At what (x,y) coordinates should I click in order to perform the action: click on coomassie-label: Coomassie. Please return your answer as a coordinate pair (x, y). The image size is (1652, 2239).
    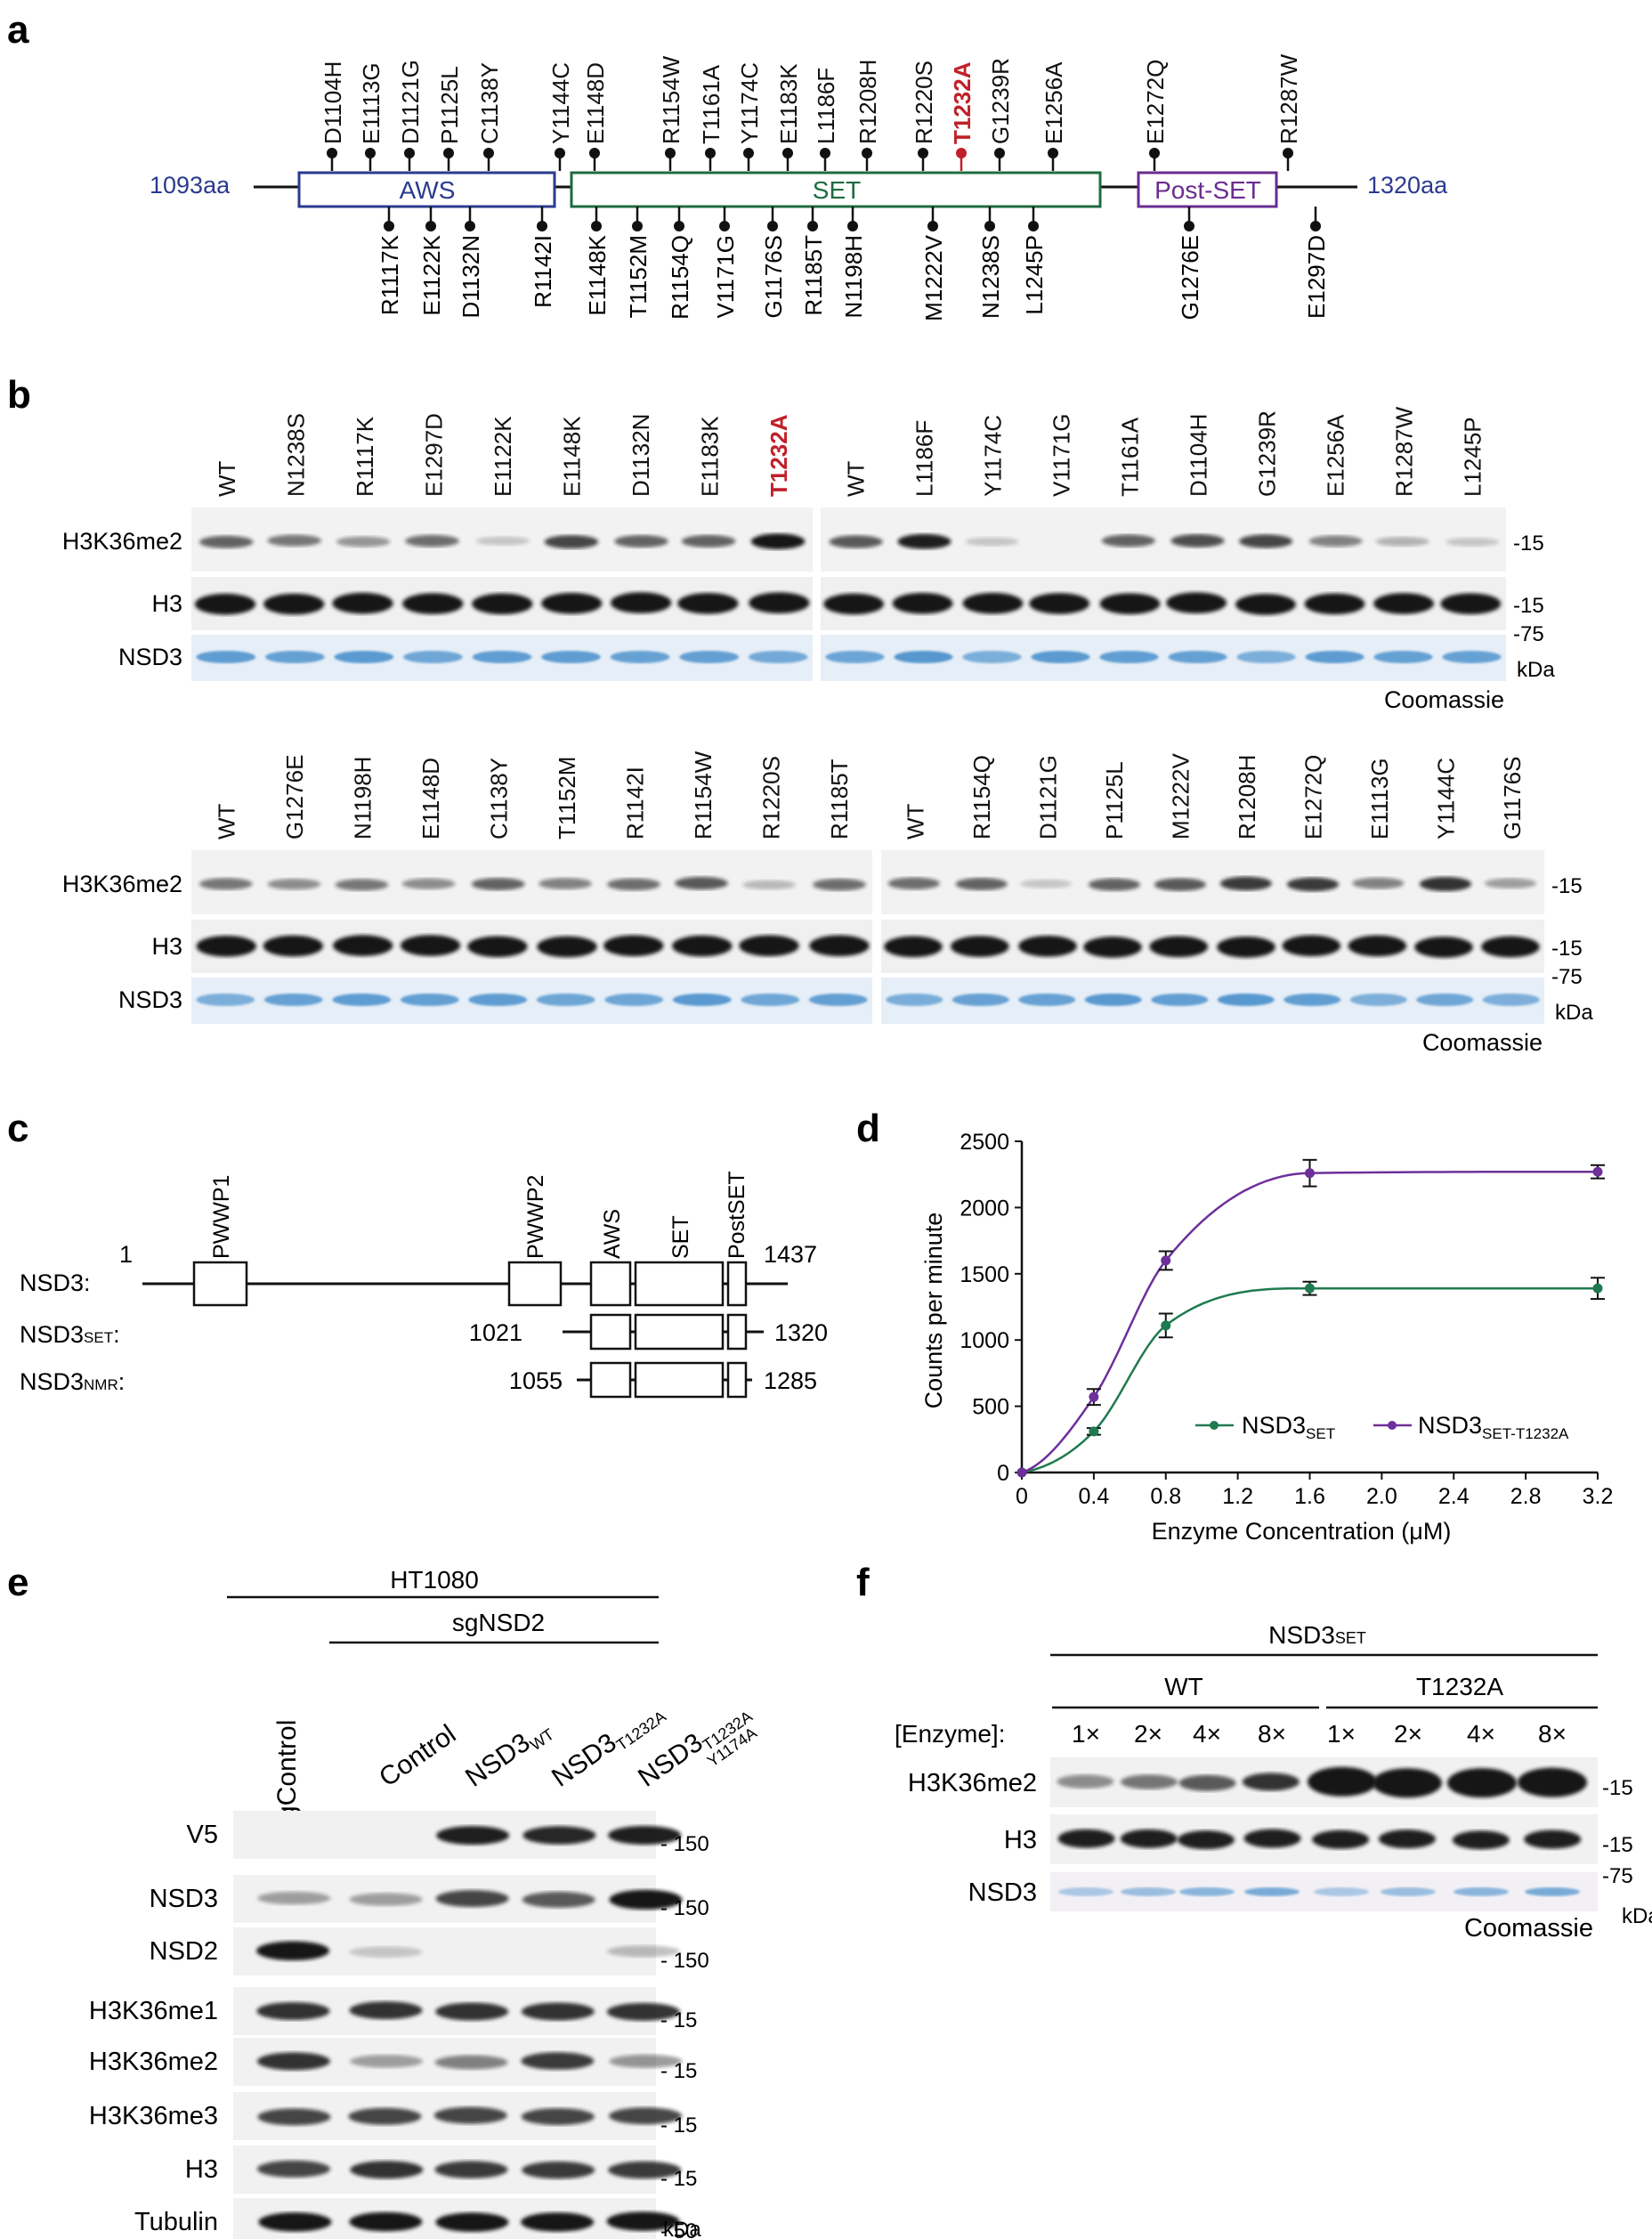
    Looking at the image, I should click on (1482, 1042).